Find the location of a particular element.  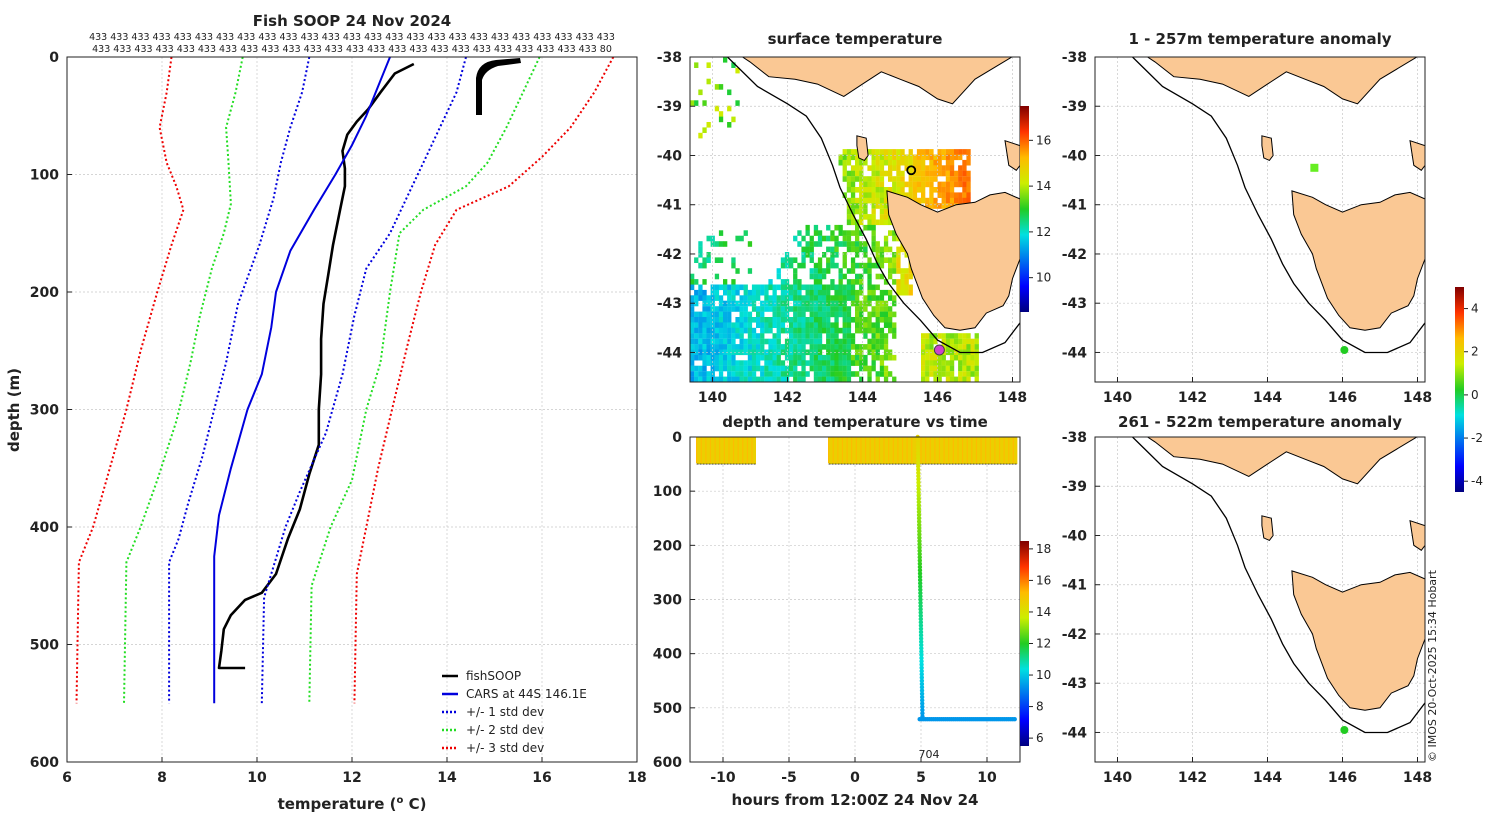

depth-time-xtick-label: 0 is located at coordinates (855, 778).